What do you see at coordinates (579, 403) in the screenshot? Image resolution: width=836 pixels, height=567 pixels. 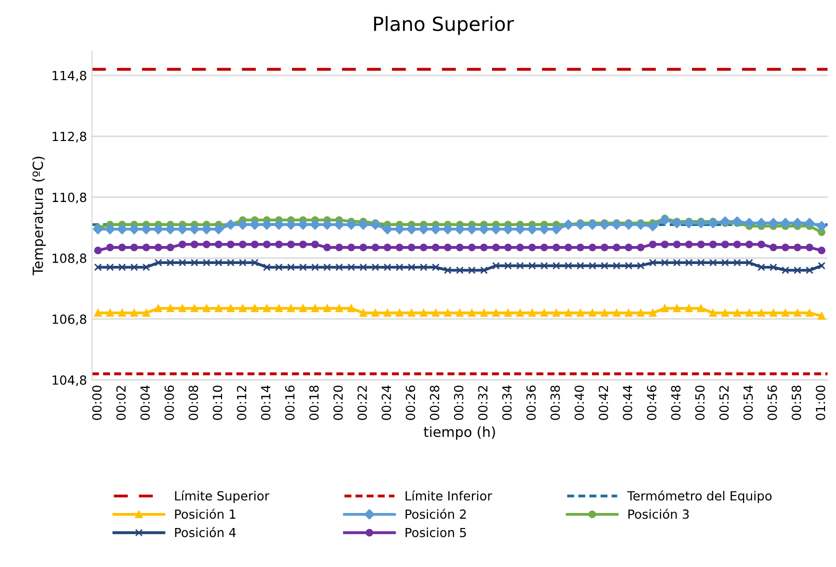 I see `x-tick-label: 00:40` at bounding box center [579, 403].